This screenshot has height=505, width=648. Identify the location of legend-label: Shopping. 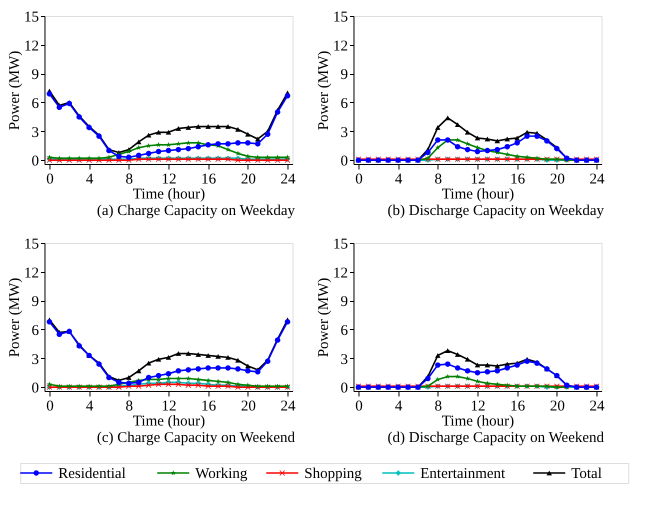
(333, 474).